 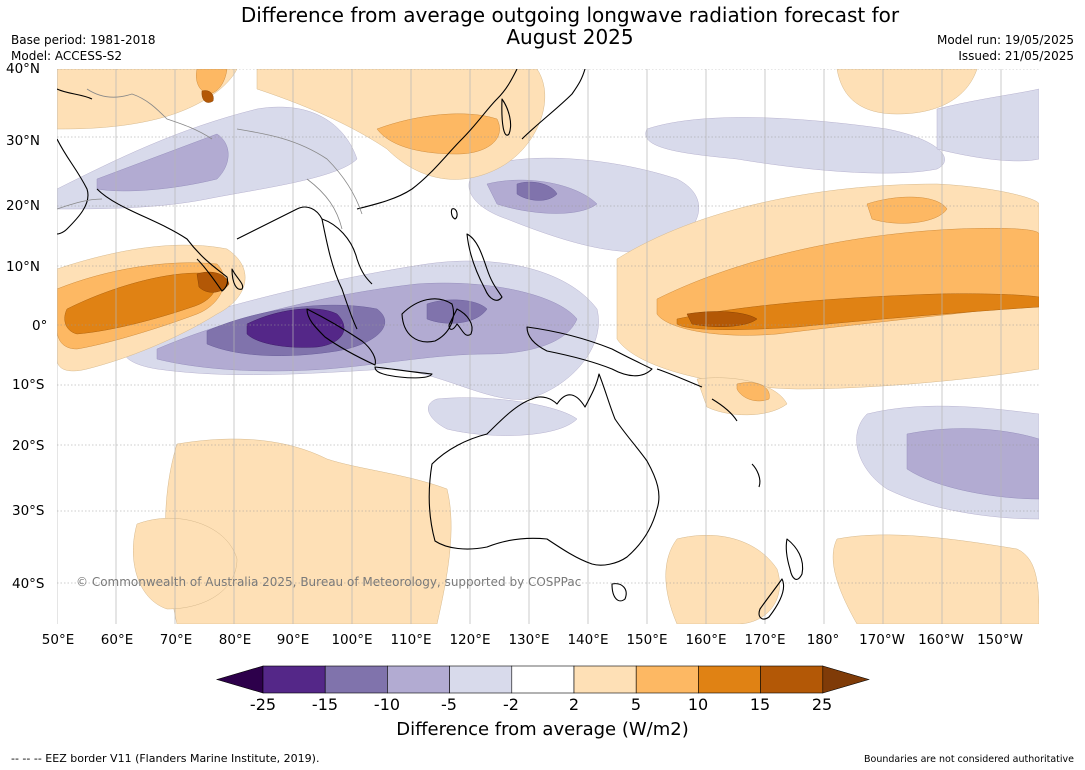 What do you see at coordinates (387, 704) in the screenshot?
I see `colorbar-tick: -10` at bounding box center [387, 704].